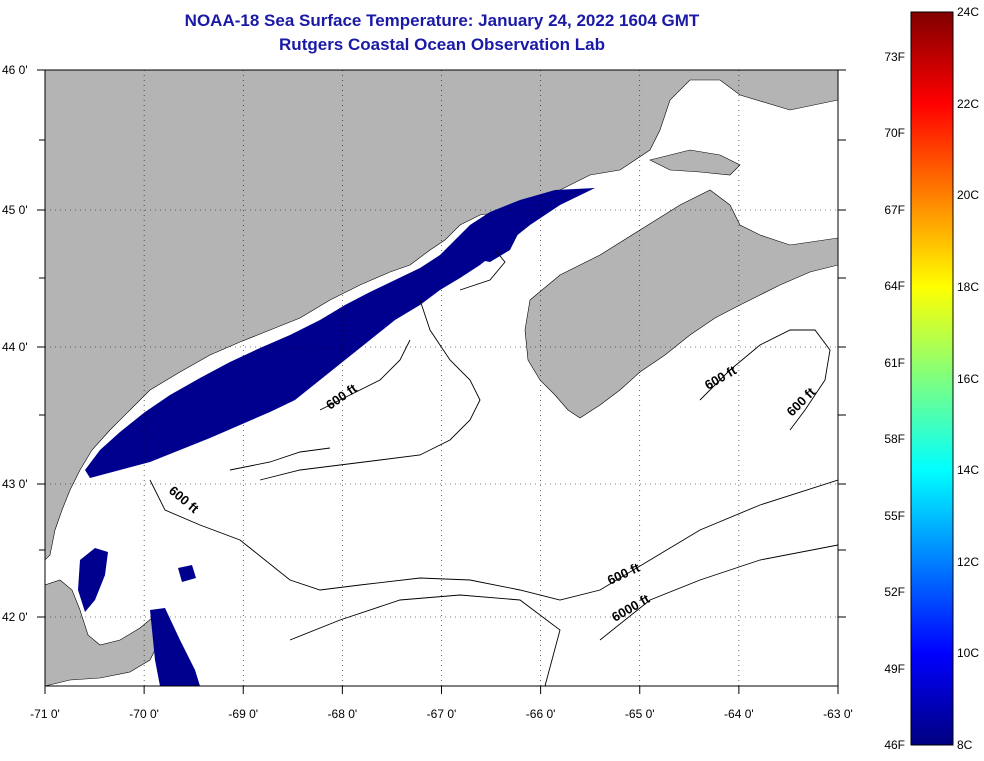  Describe the element at coordinates (15, 70) in the screenshot. I see `lat-tick-label: 46 0'` at that location.